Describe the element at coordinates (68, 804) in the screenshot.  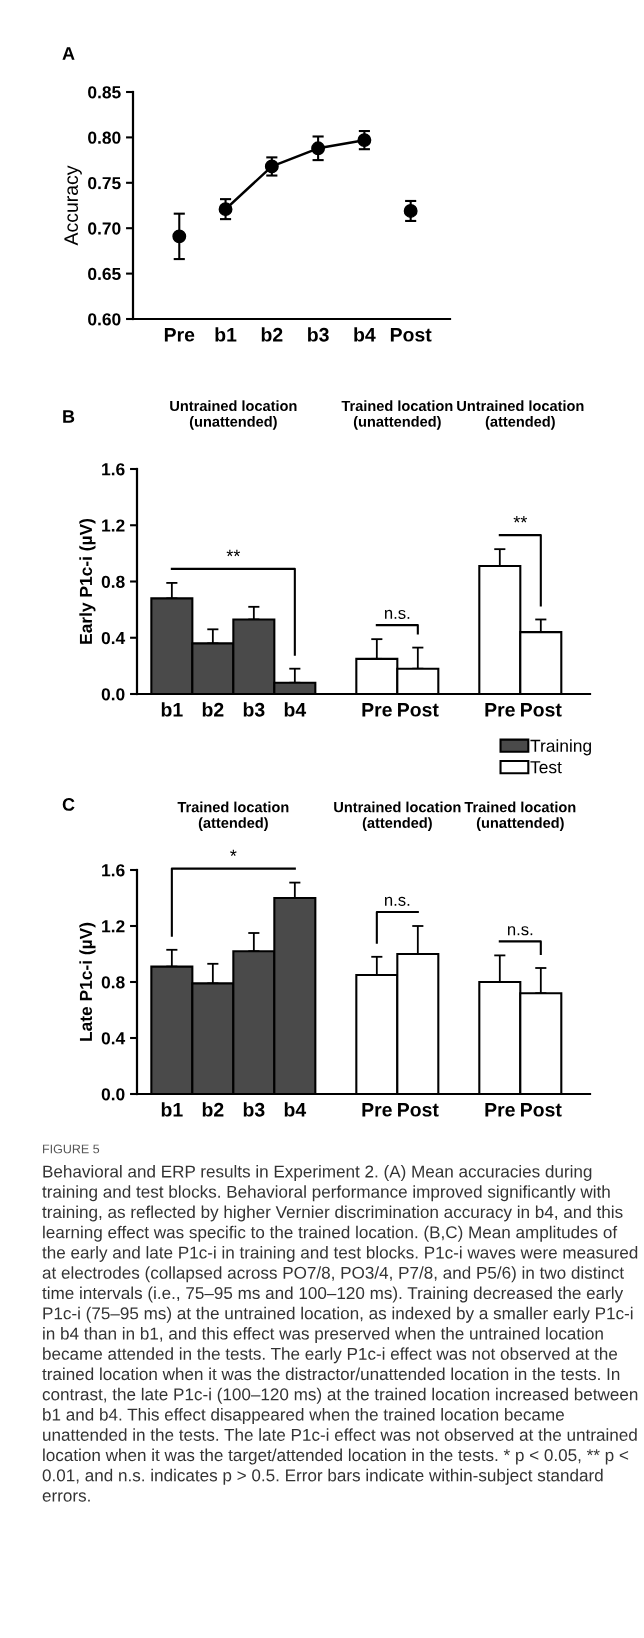
I see `chart-title: C` at that location.